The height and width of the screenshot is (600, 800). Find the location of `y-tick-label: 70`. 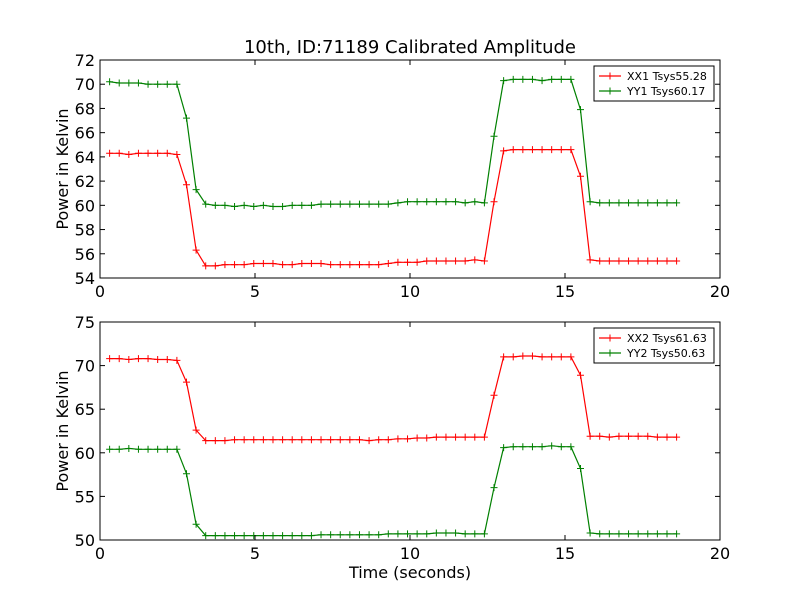

y-tick-label: 70 is located at coordinates (85, 366).